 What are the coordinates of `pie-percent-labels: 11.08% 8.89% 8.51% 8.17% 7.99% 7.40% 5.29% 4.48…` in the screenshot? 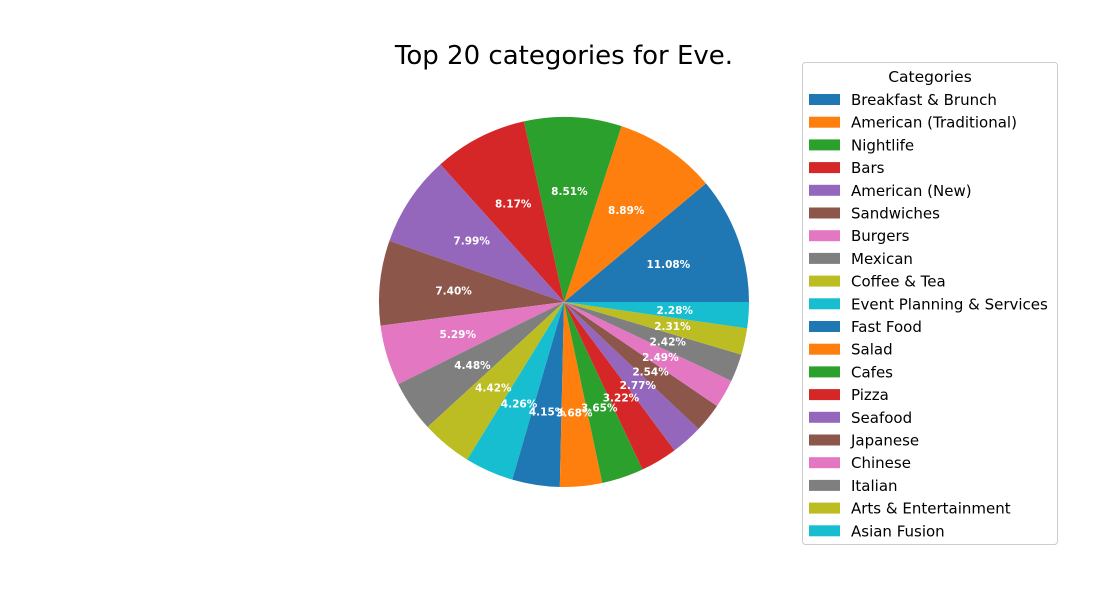 It's located at (564, 302).